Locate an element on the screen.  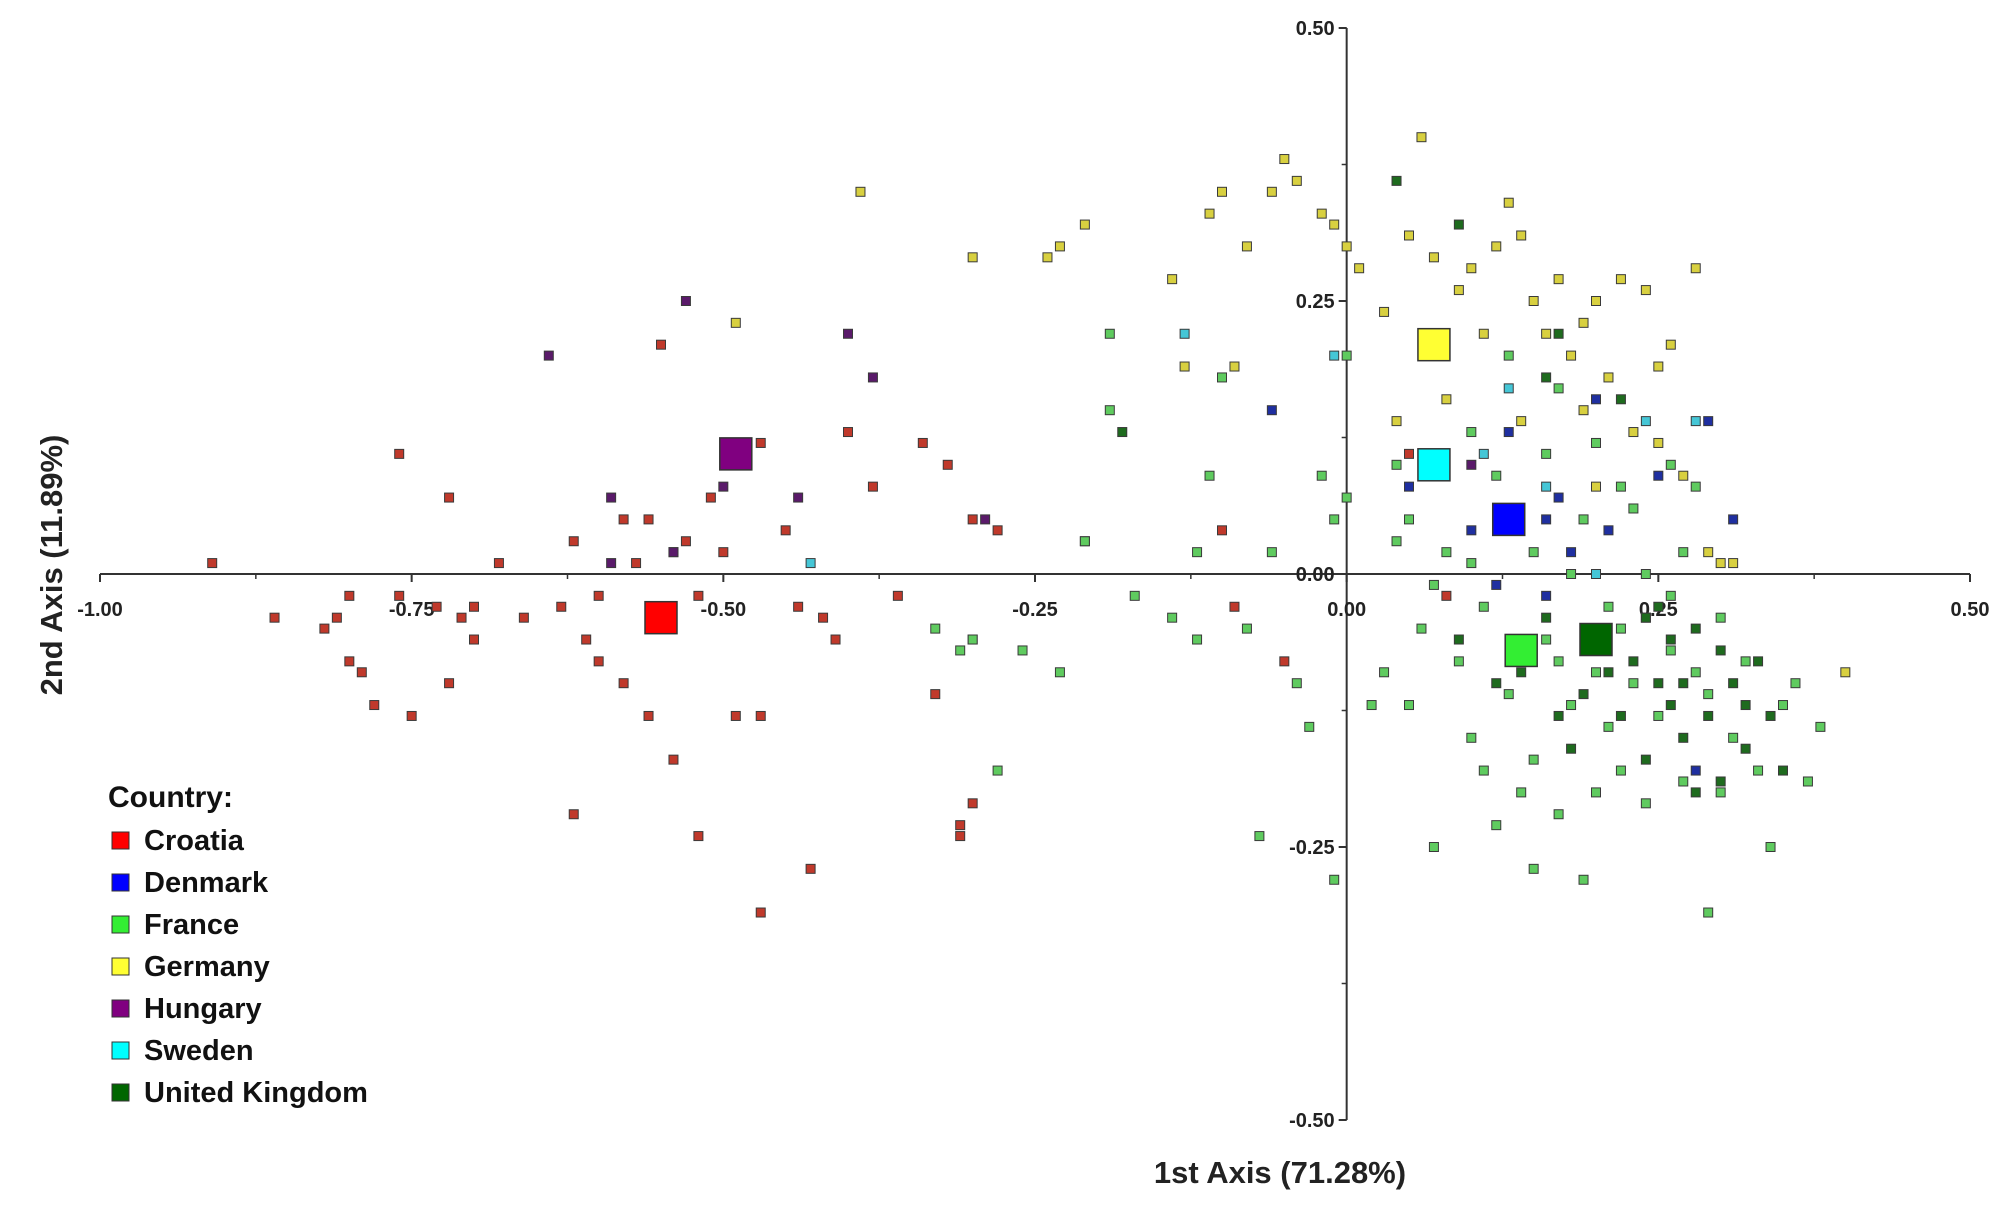
y-tick-label: 0.25 is located at coordinates (1315, 302).